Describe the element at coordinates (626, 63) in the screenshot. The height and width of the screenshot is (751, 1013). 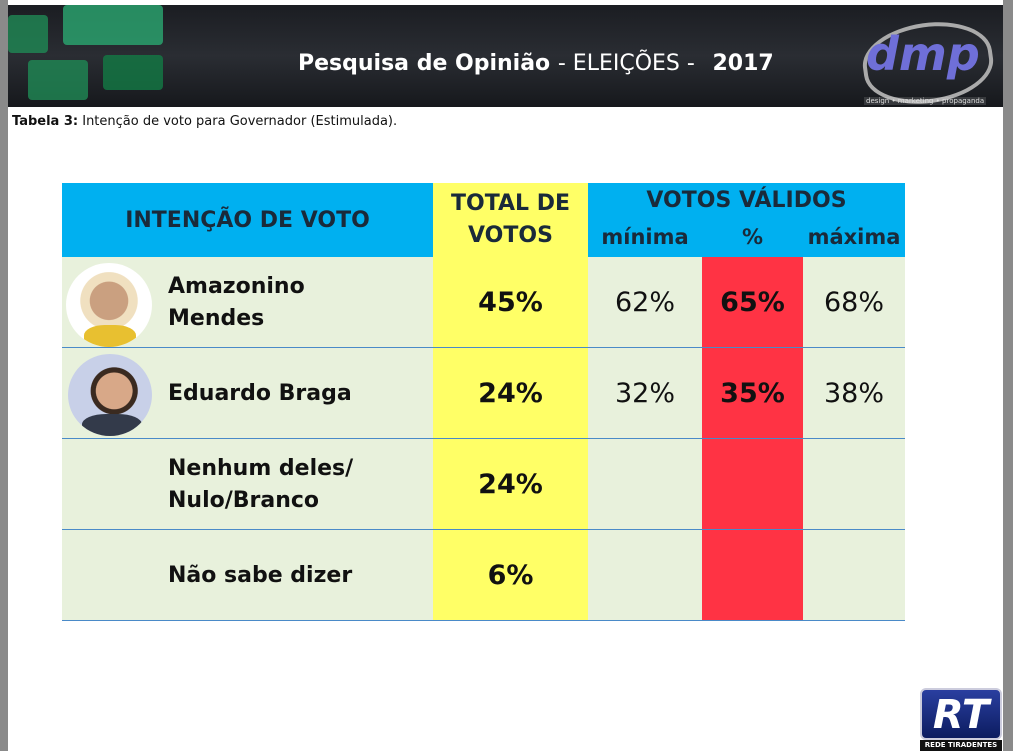
I see `subtitle: - ELEIÇÕES -` at that location.